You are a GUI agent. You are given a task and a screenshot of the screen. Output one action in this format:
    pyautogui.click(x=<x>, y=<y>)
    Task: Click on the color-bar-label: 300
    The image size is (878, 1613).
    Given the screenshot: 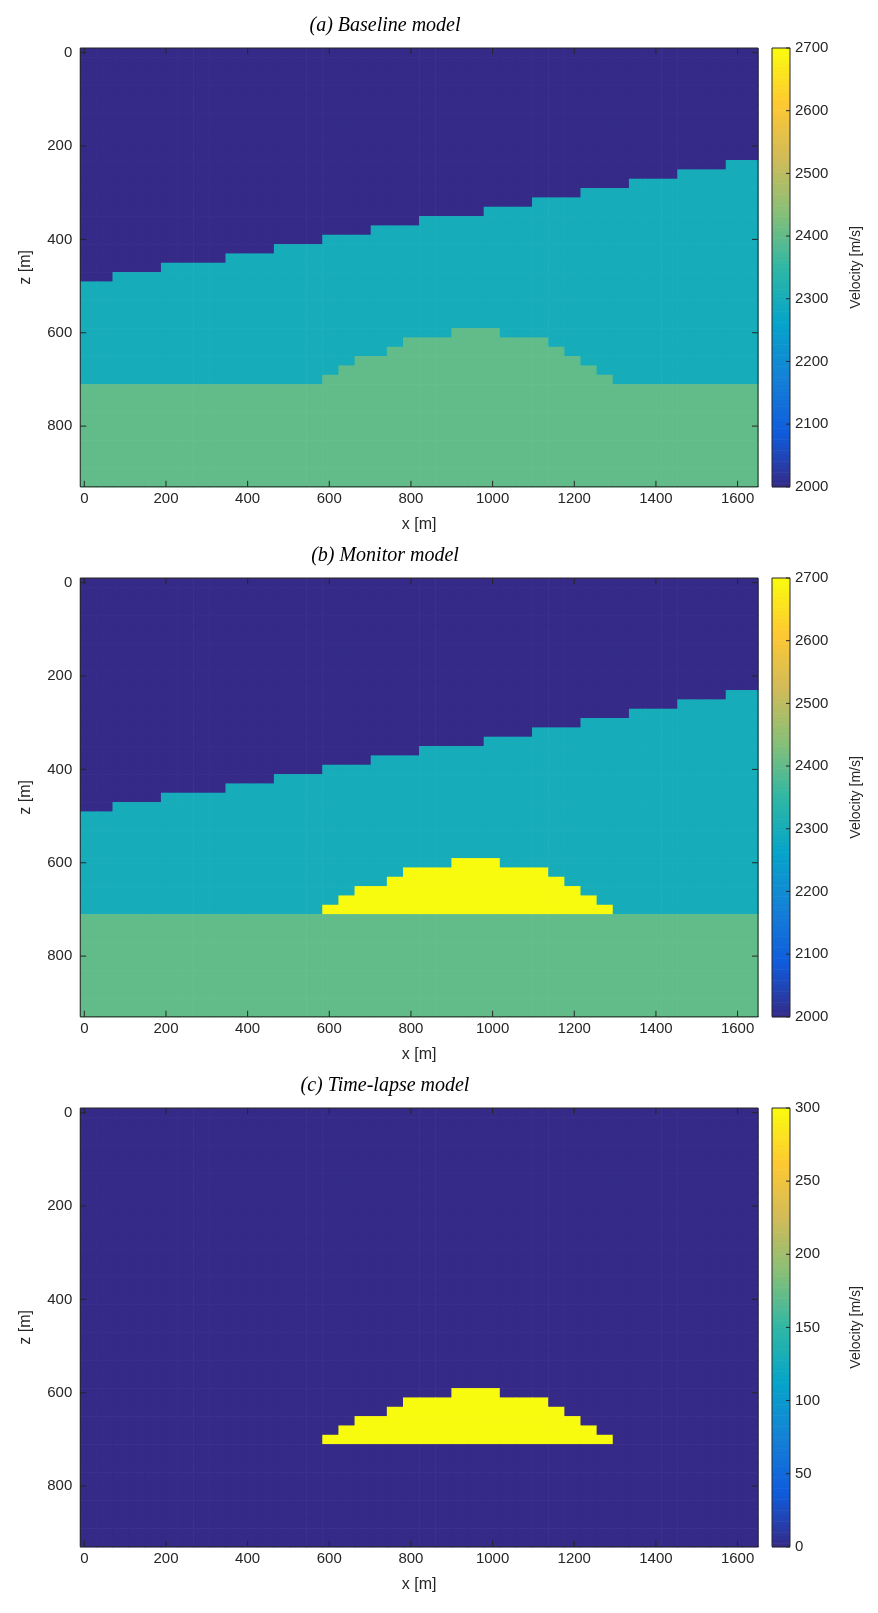 What is the action you would take?
    pyautogui.click(x=808, y=1107)
    